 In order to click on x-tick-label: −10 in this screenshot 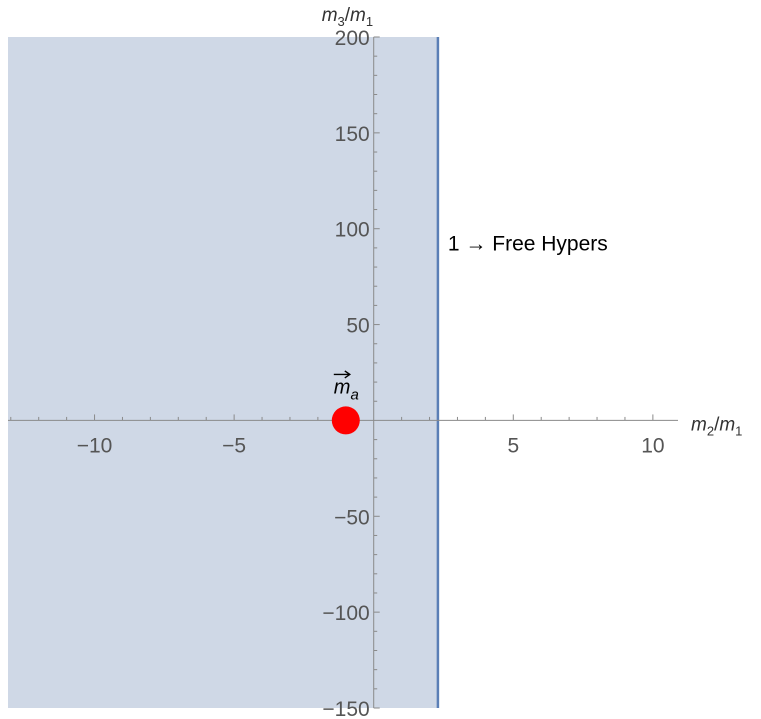, I will do `click(95, 445)`.